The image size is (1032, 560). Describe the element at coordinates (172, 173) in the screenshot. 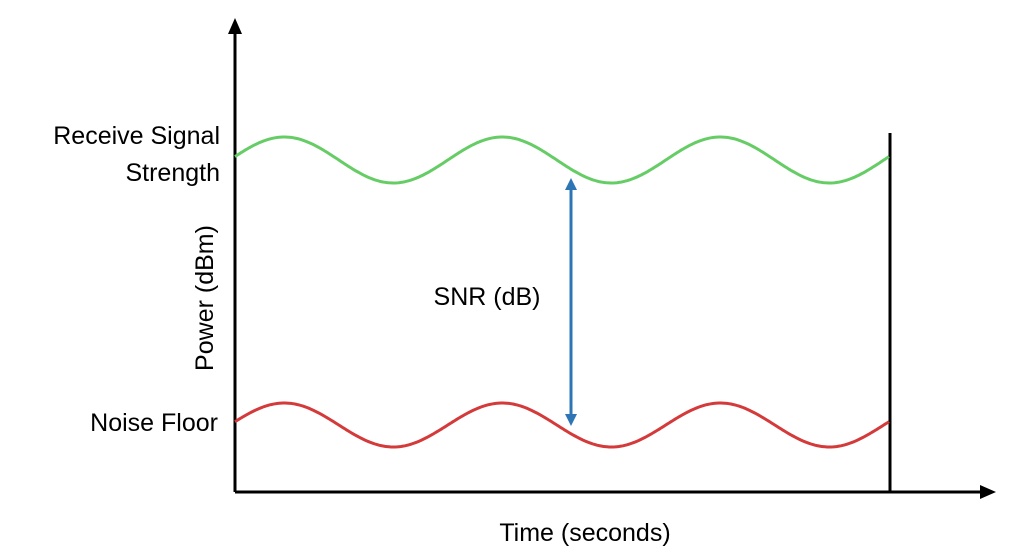

I see `signal-label-line2: Strength` at that location.